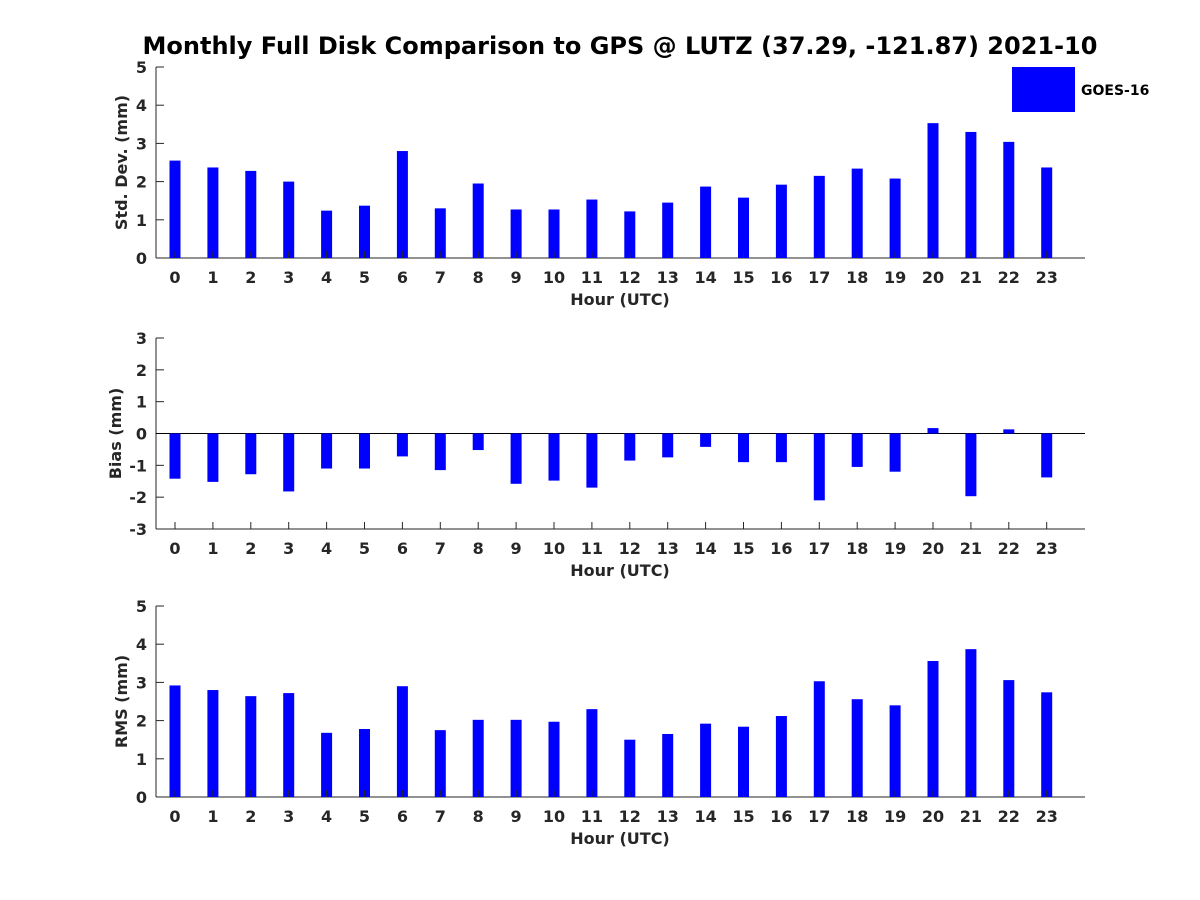  What do you see at coordinates (141, 258) in the screenshot?
I see `y-tick-label: 0` at bounding box center [141, 258].